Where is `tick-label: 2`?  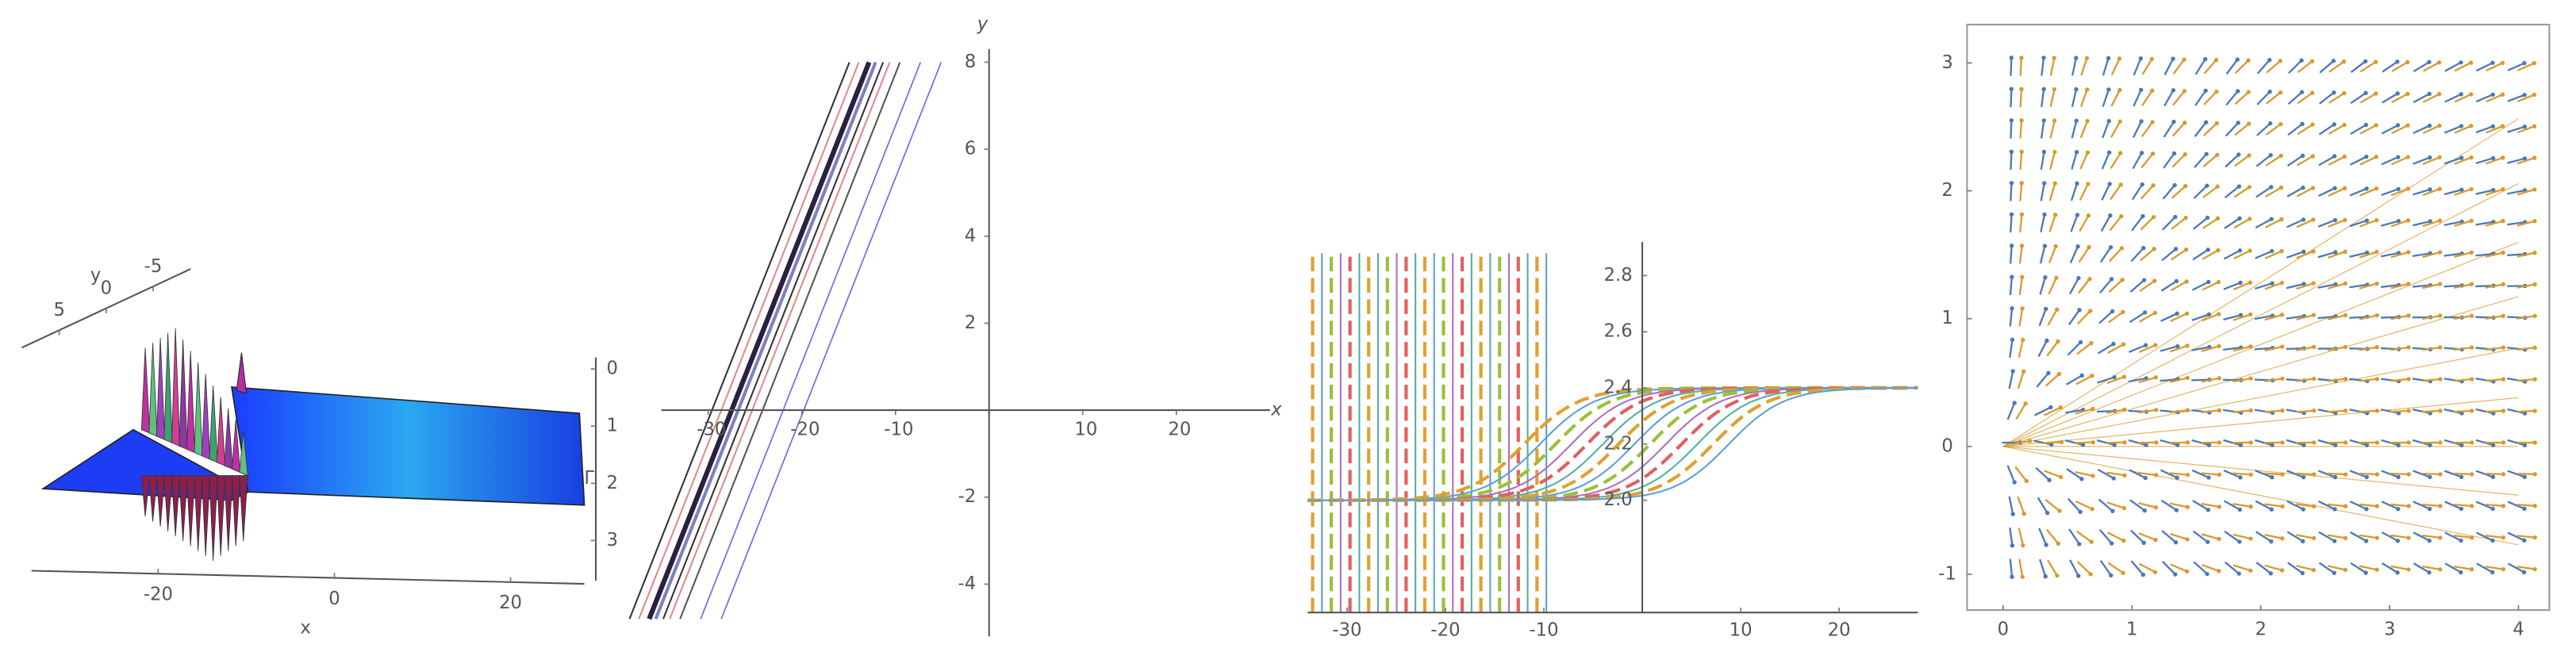 tick-label: 2 is located at coordinates (611, 483).